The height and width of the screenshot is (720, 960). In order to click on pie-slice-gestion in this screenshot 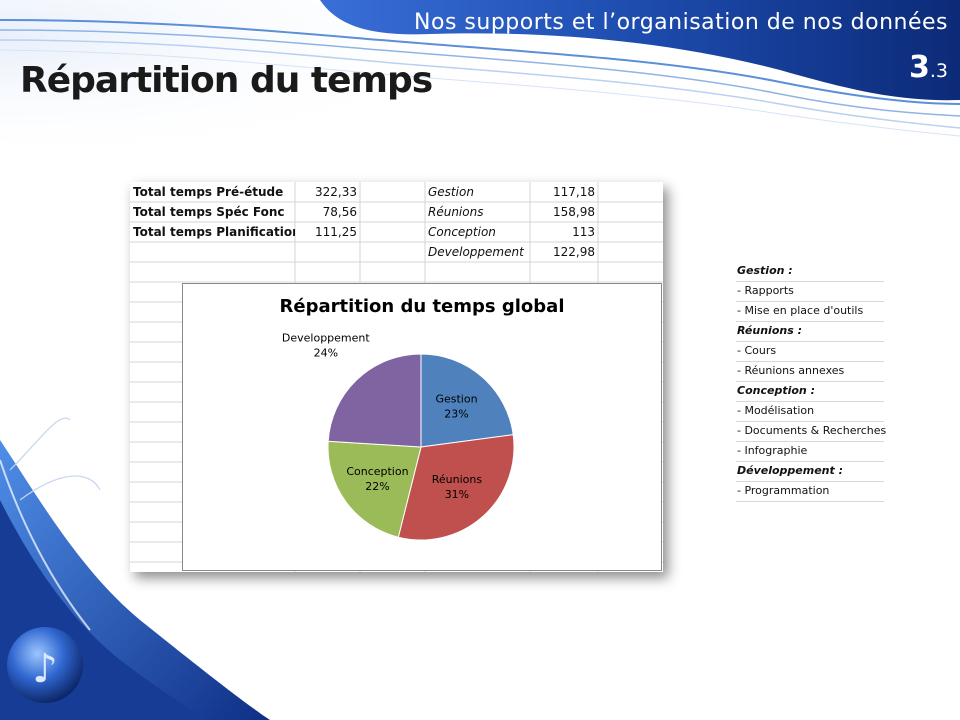, I will do `click(467, 400)`.